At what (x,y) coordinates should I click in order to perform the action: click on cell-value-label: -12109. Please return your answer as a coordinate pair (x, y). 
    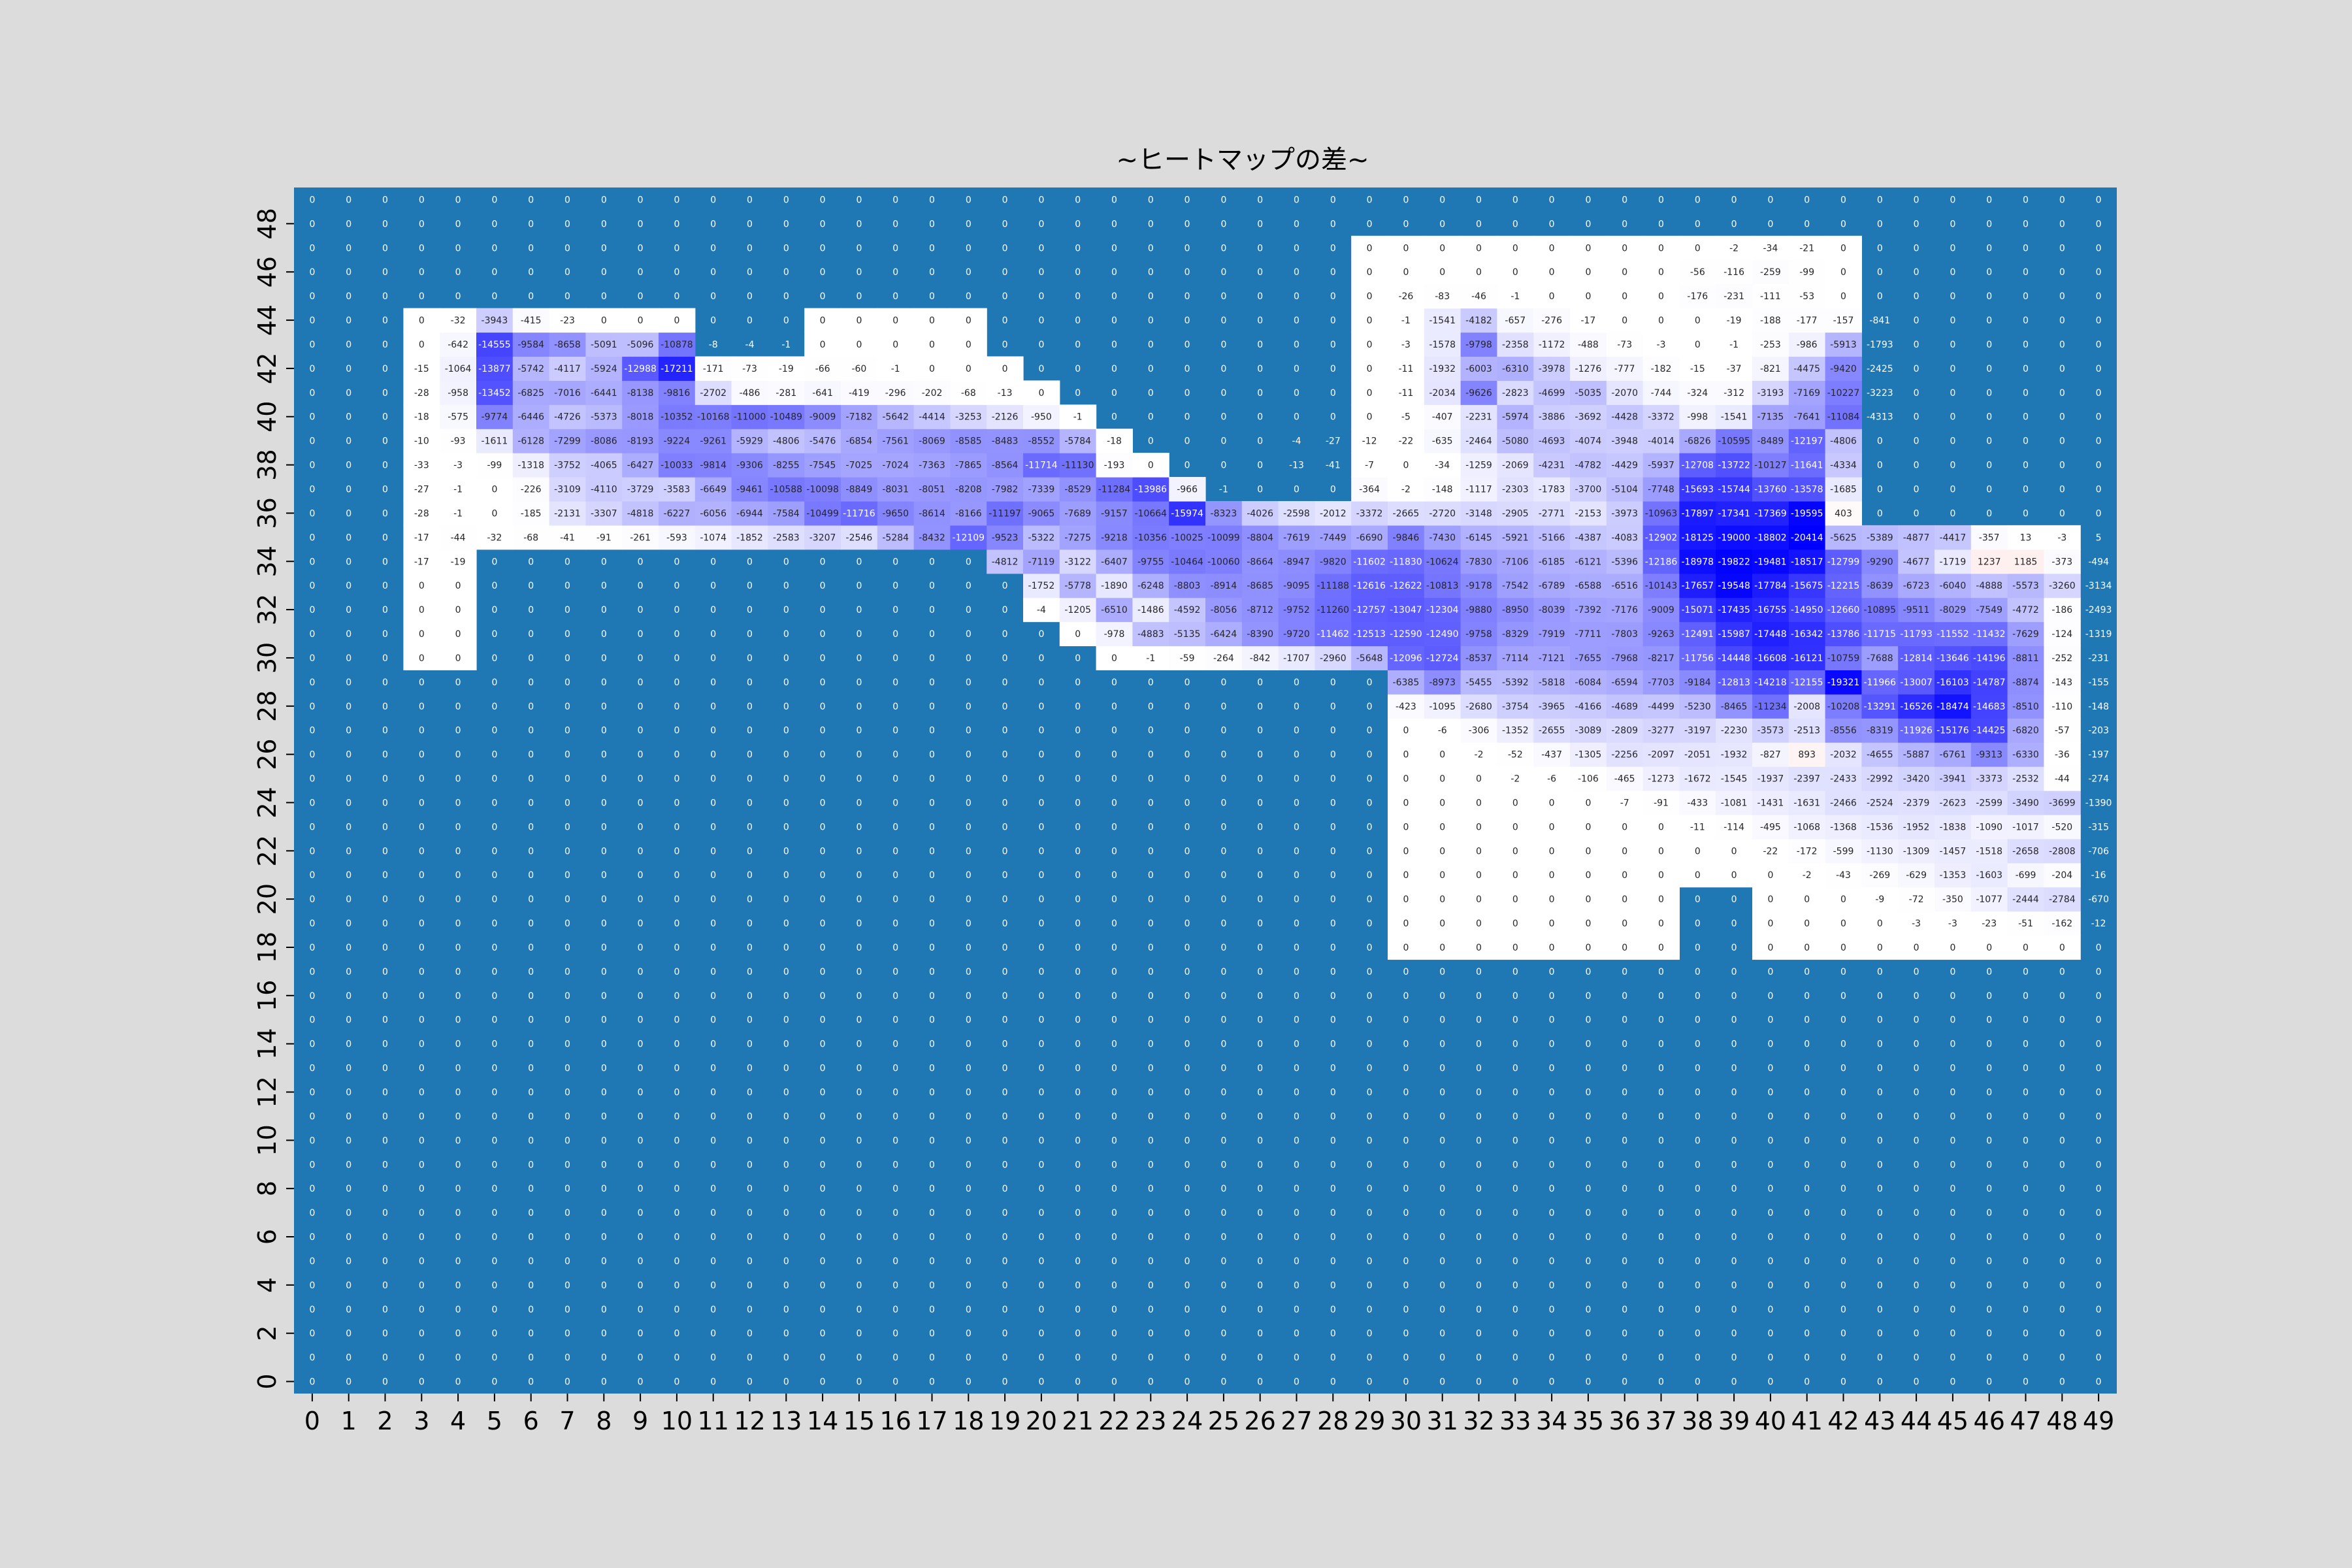
    Looking at the image, I should click on (969, 537).